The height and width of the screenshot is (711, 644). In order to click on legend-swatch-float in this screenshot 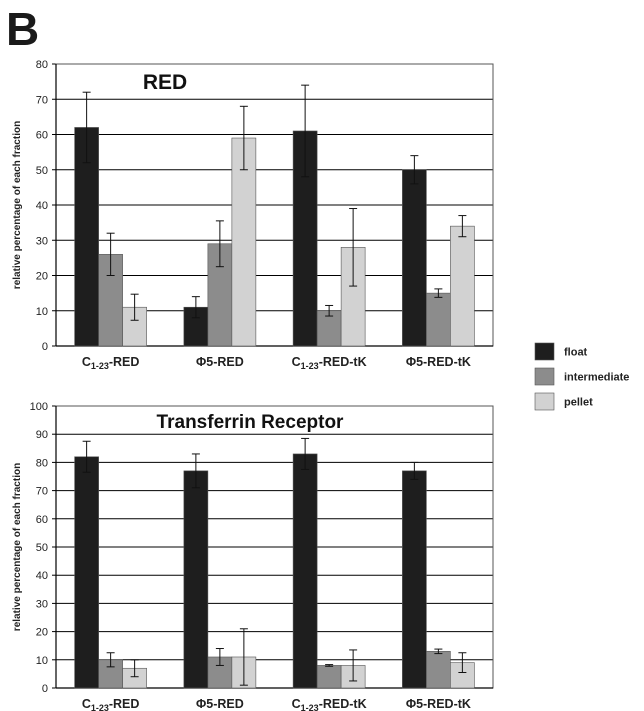, I will do `click(544, 351)`.